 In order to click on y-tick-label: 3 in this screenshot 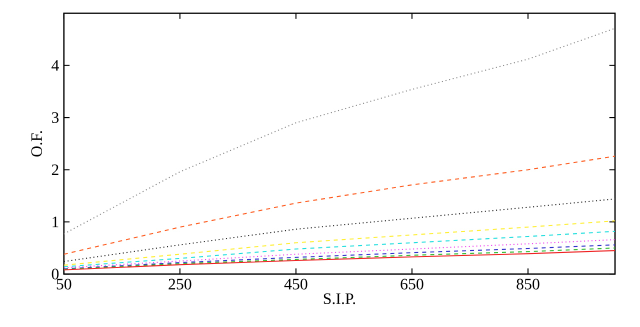, I will do `click(55, 117)`.